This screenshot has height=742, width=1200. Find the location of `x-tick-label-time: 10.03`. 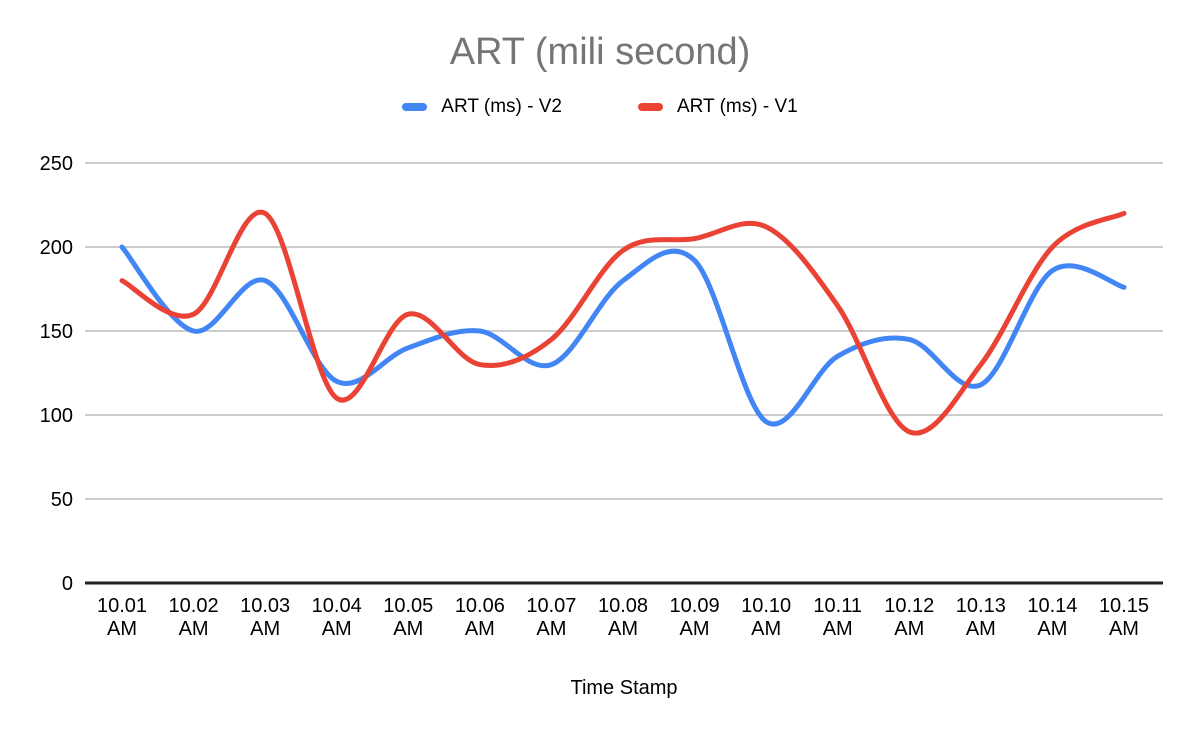

x-tick-label-time: 10.03 is located at coordinates (265, 606).